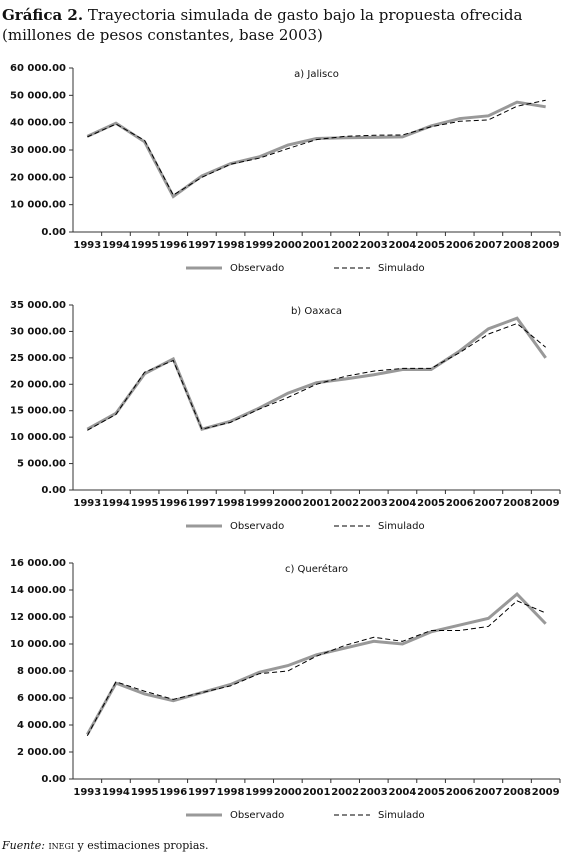 The image size is (566, 860). Describe the element at coordinates (316, 74) in the screenshot. I see `chart-title: a) Jalisco` at that location.